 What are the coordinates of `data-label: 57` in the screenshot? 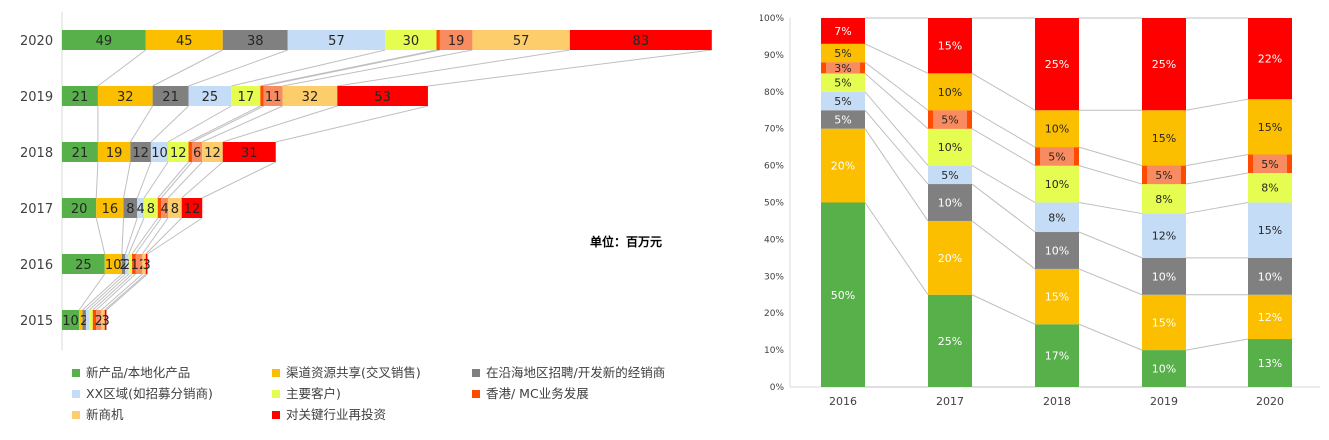 It's located at (521, 41).